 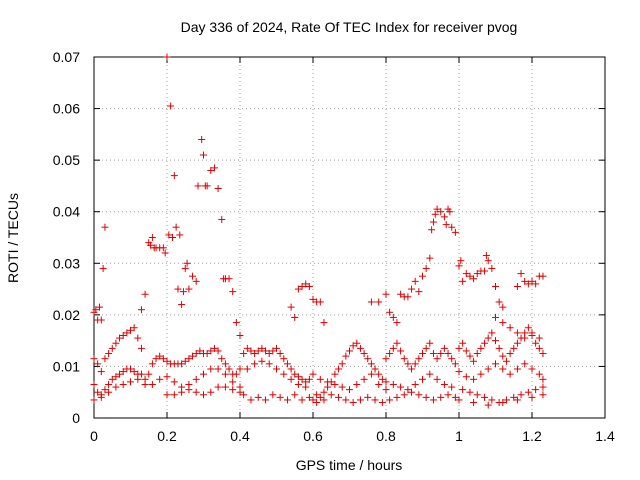 I want to click on y-tick-label: 0.04, so click(x=66, y=212).